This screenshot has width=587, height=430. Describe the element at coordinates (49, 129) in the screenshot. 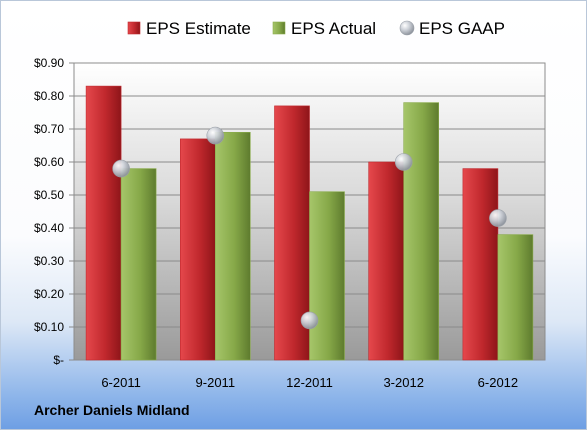

I see `y-tick-label: $0.70` at that location.